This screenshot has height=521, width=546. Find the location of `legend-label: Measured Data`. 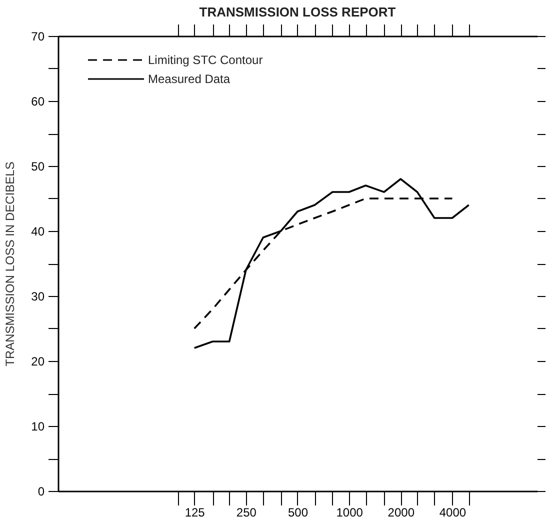

legend-label: Measured Data is located at coordinates (189, 79).